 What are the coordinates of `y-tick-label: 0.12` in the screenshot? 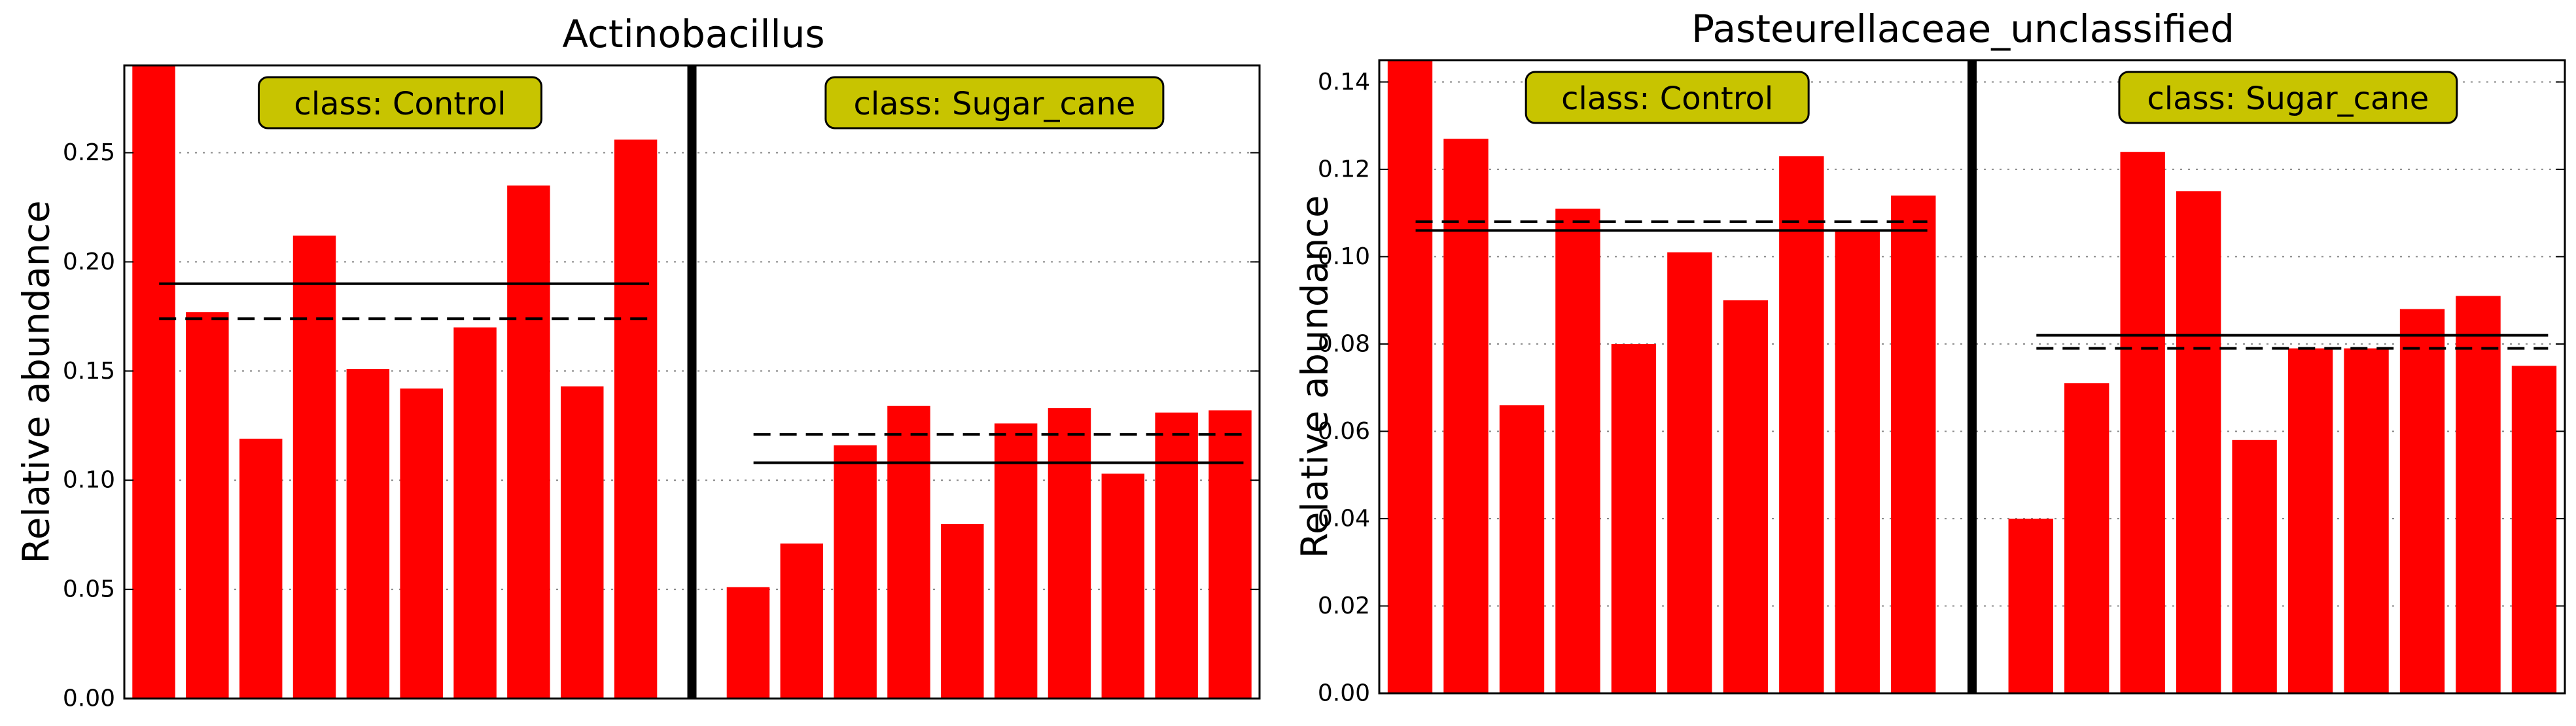 It's located at (1344, 169).